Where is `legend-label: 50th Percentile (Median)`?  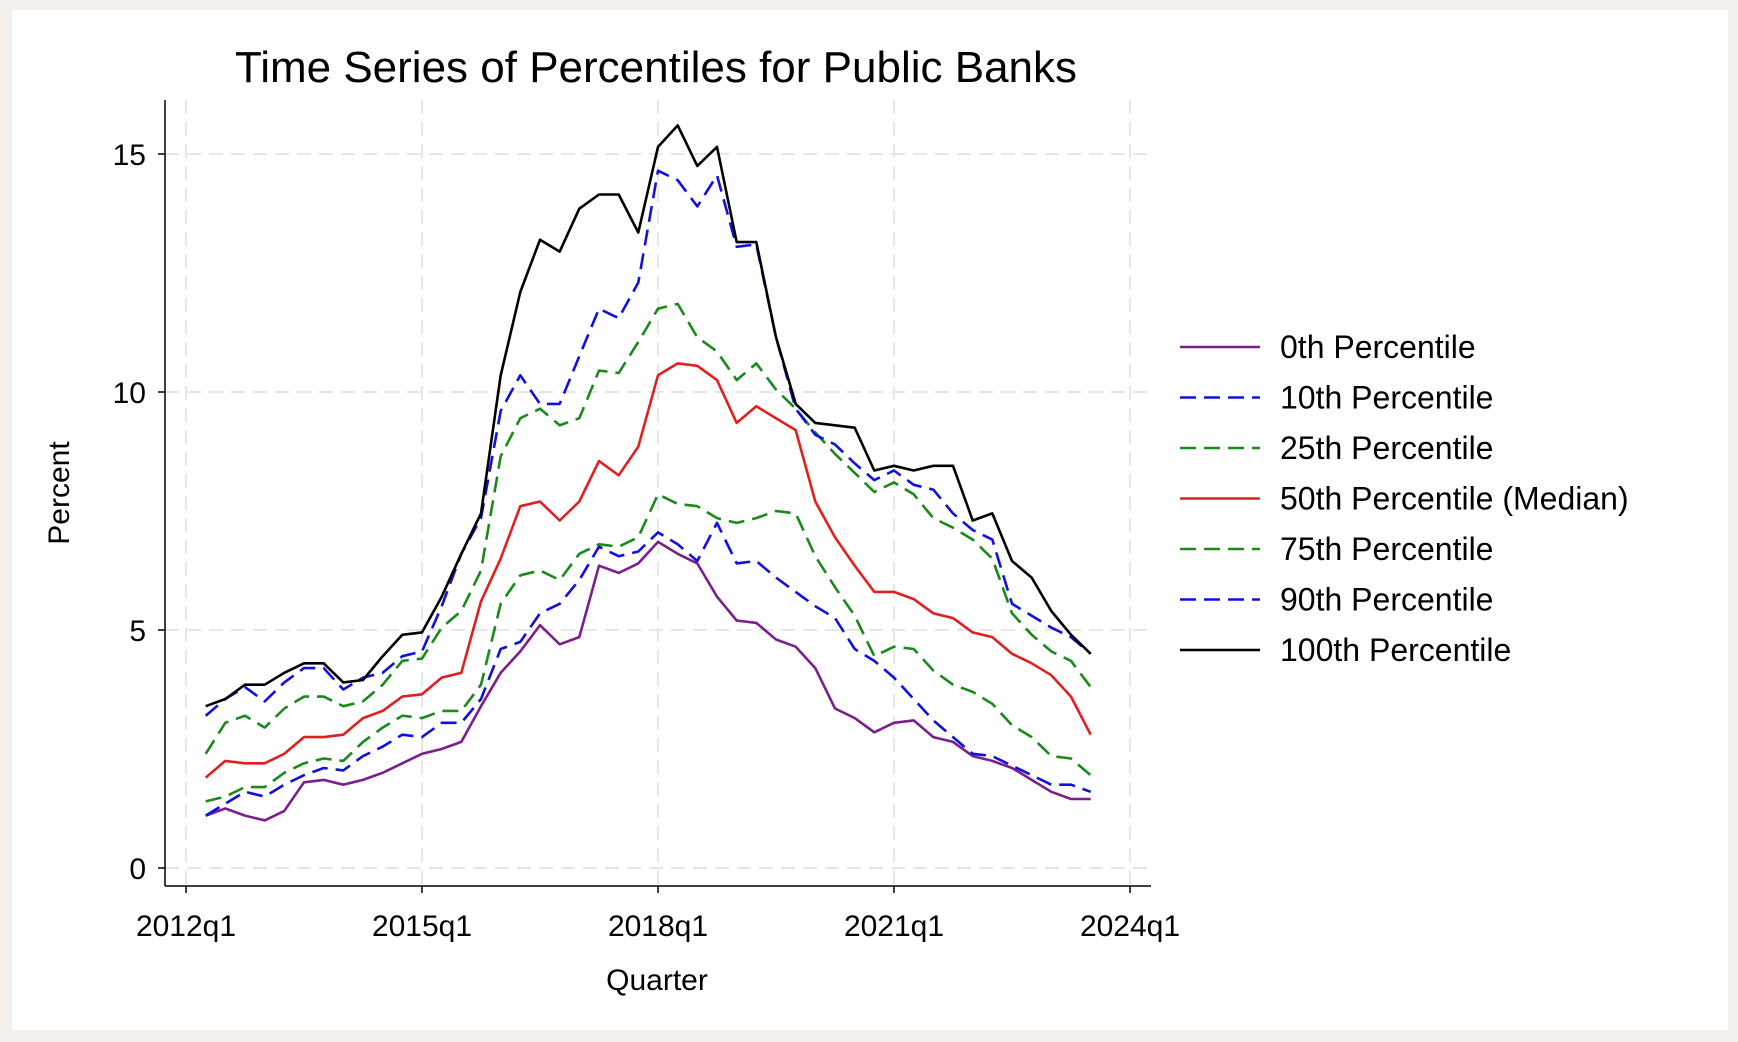
legend-label: 50th Percentile (Median) is located at coordinates (1454, 499).